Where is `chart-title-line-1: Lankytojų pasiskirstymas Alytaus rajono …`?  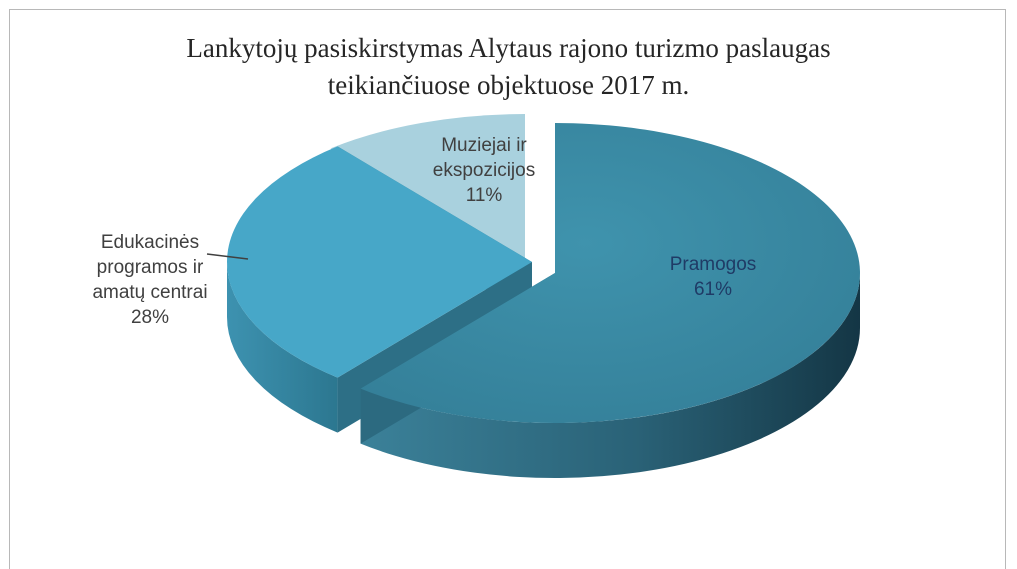 chart-title-line-1: Lankytojų pasiskirstymas Alytaus rajono … is located at coordinates (508, 48).